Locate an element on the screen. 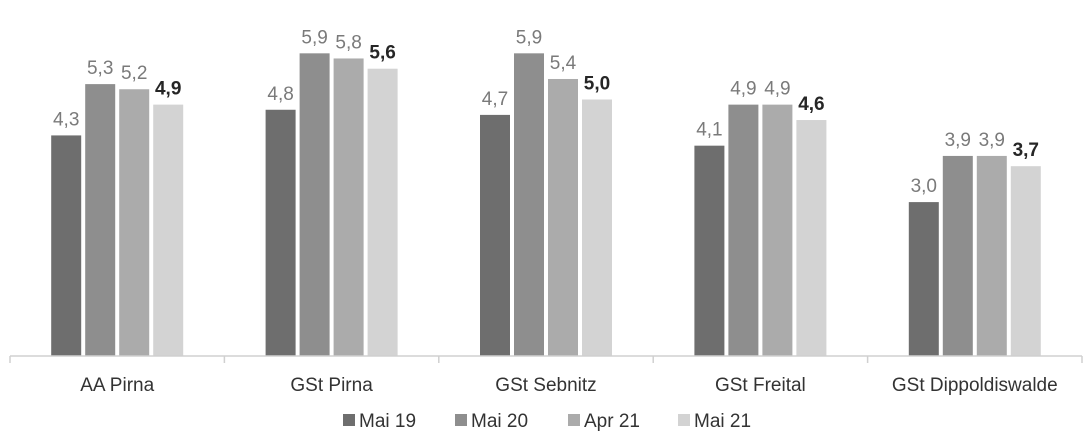  category-label: GSt Dippoldiswalde is located at coordinates (975, 385).